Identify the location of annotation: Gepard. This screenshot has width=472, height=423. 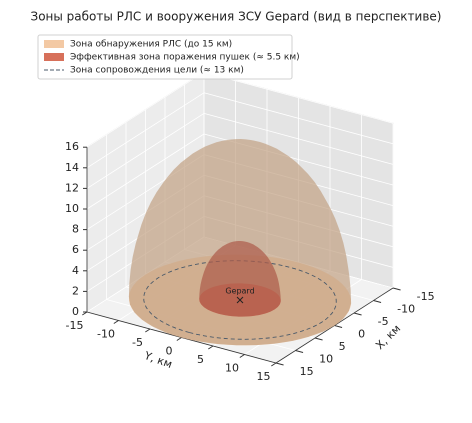
(239, 291).